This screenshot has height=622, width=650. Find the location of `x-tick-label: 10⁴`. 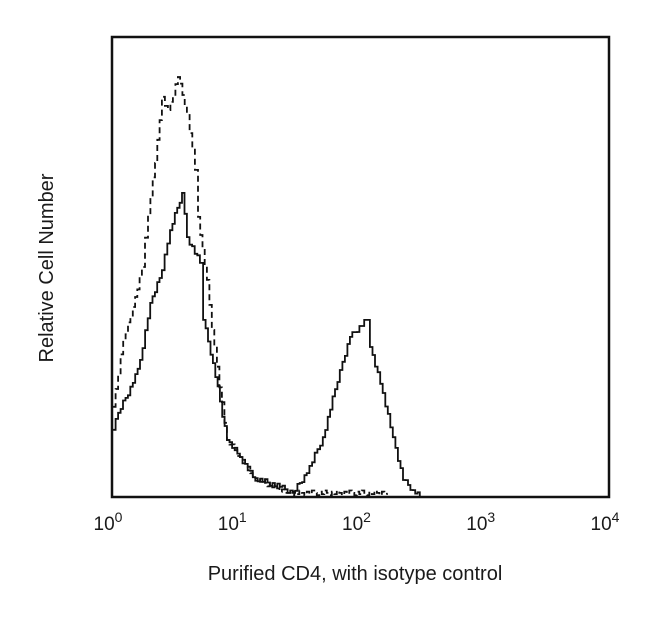

x-tick-label: 10⁴ is located at coordinates (605, 522).